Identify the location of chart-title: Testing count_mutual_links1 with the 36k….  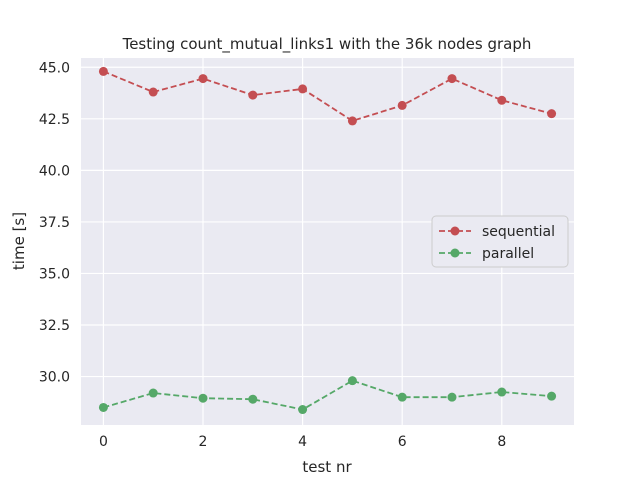
(327, 44).